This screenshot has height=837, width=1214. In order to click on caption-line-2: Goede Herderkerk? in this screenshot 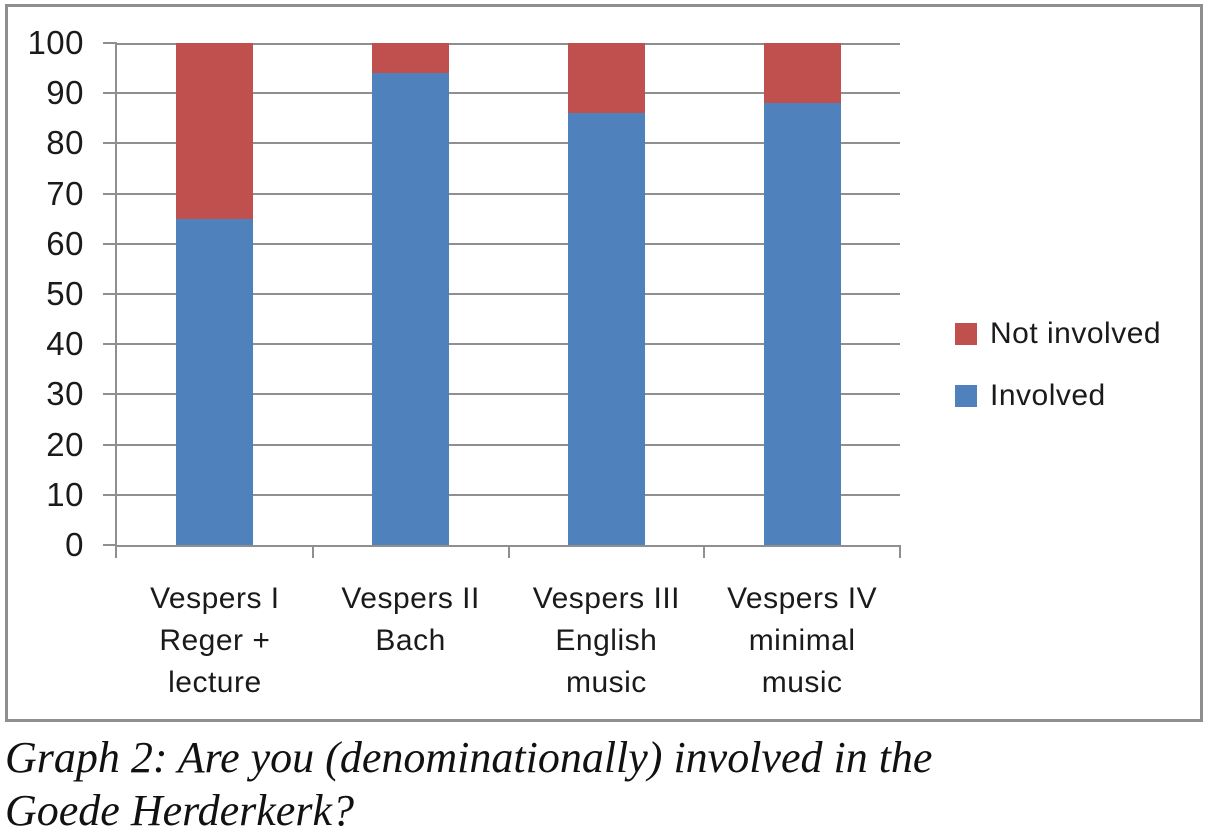, I will do `click(179, 810)`.